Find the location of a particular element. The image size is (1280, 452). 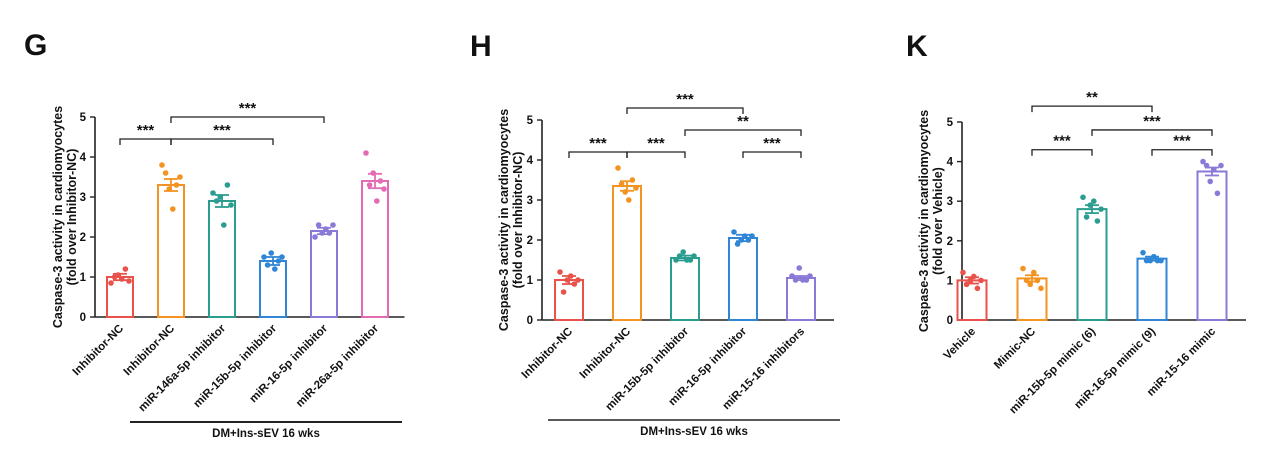

panel-letter: H is located at coordinates (481, 46).